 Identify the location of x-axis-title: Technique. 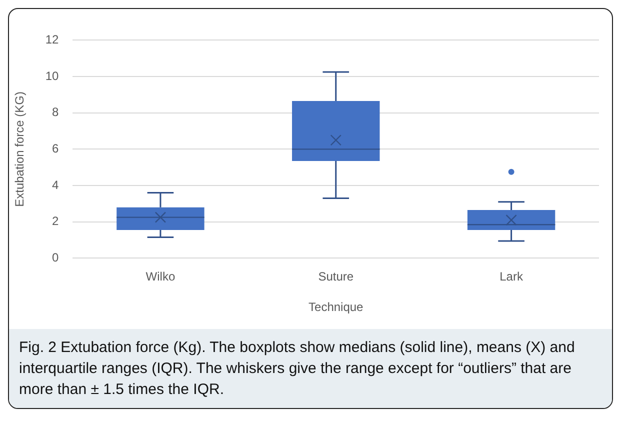
(336, 307).